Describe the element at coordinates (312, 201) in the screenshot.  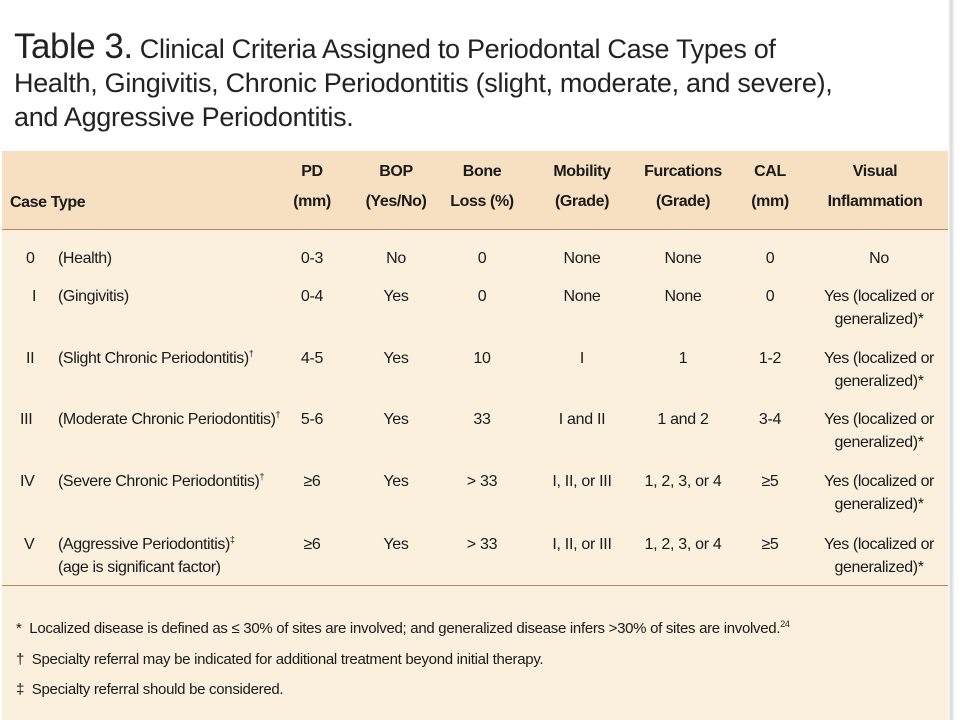
I see `header-pd-unit: (mm)` at that location.